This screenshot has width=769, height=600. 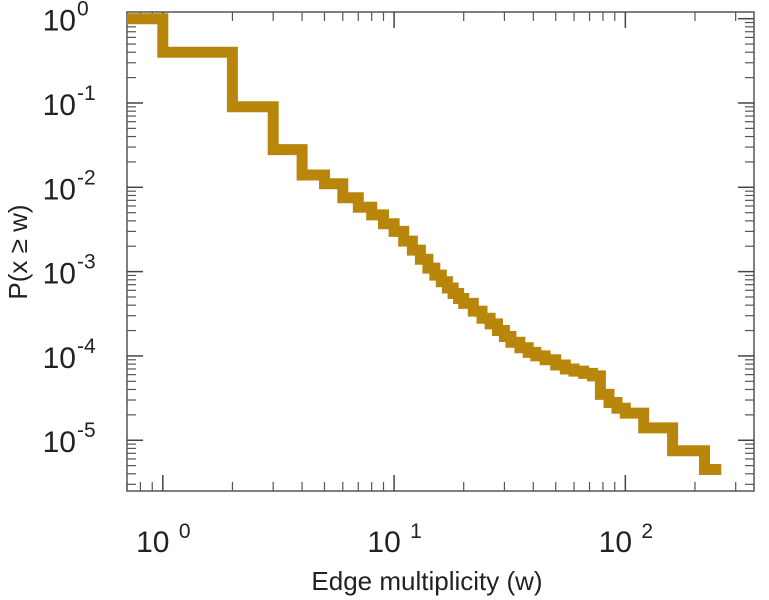 I want to click on y-tick-exponent: -1, so click(x=86, y=93).